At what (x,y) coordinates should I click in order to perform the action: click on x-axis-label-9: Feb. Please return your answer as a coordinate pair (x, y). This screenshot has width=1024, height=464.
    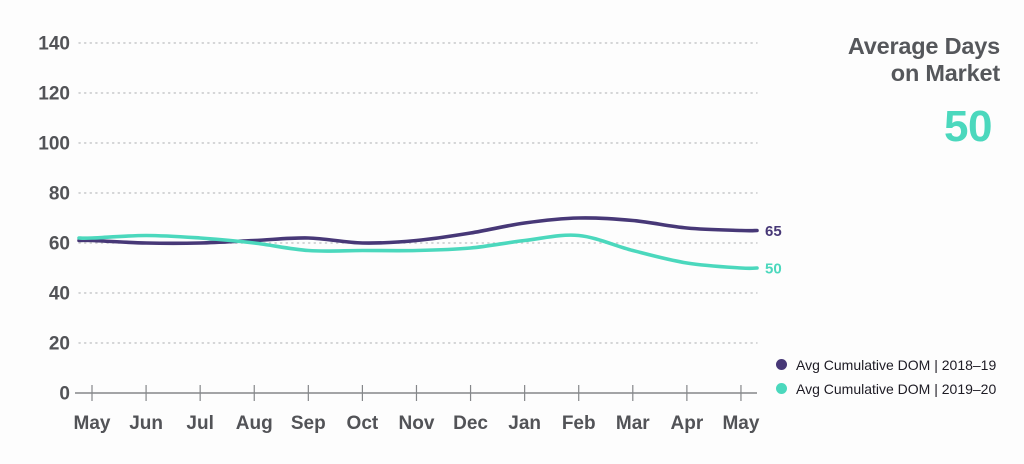
    Looking at the image, I should click on (579, 423).